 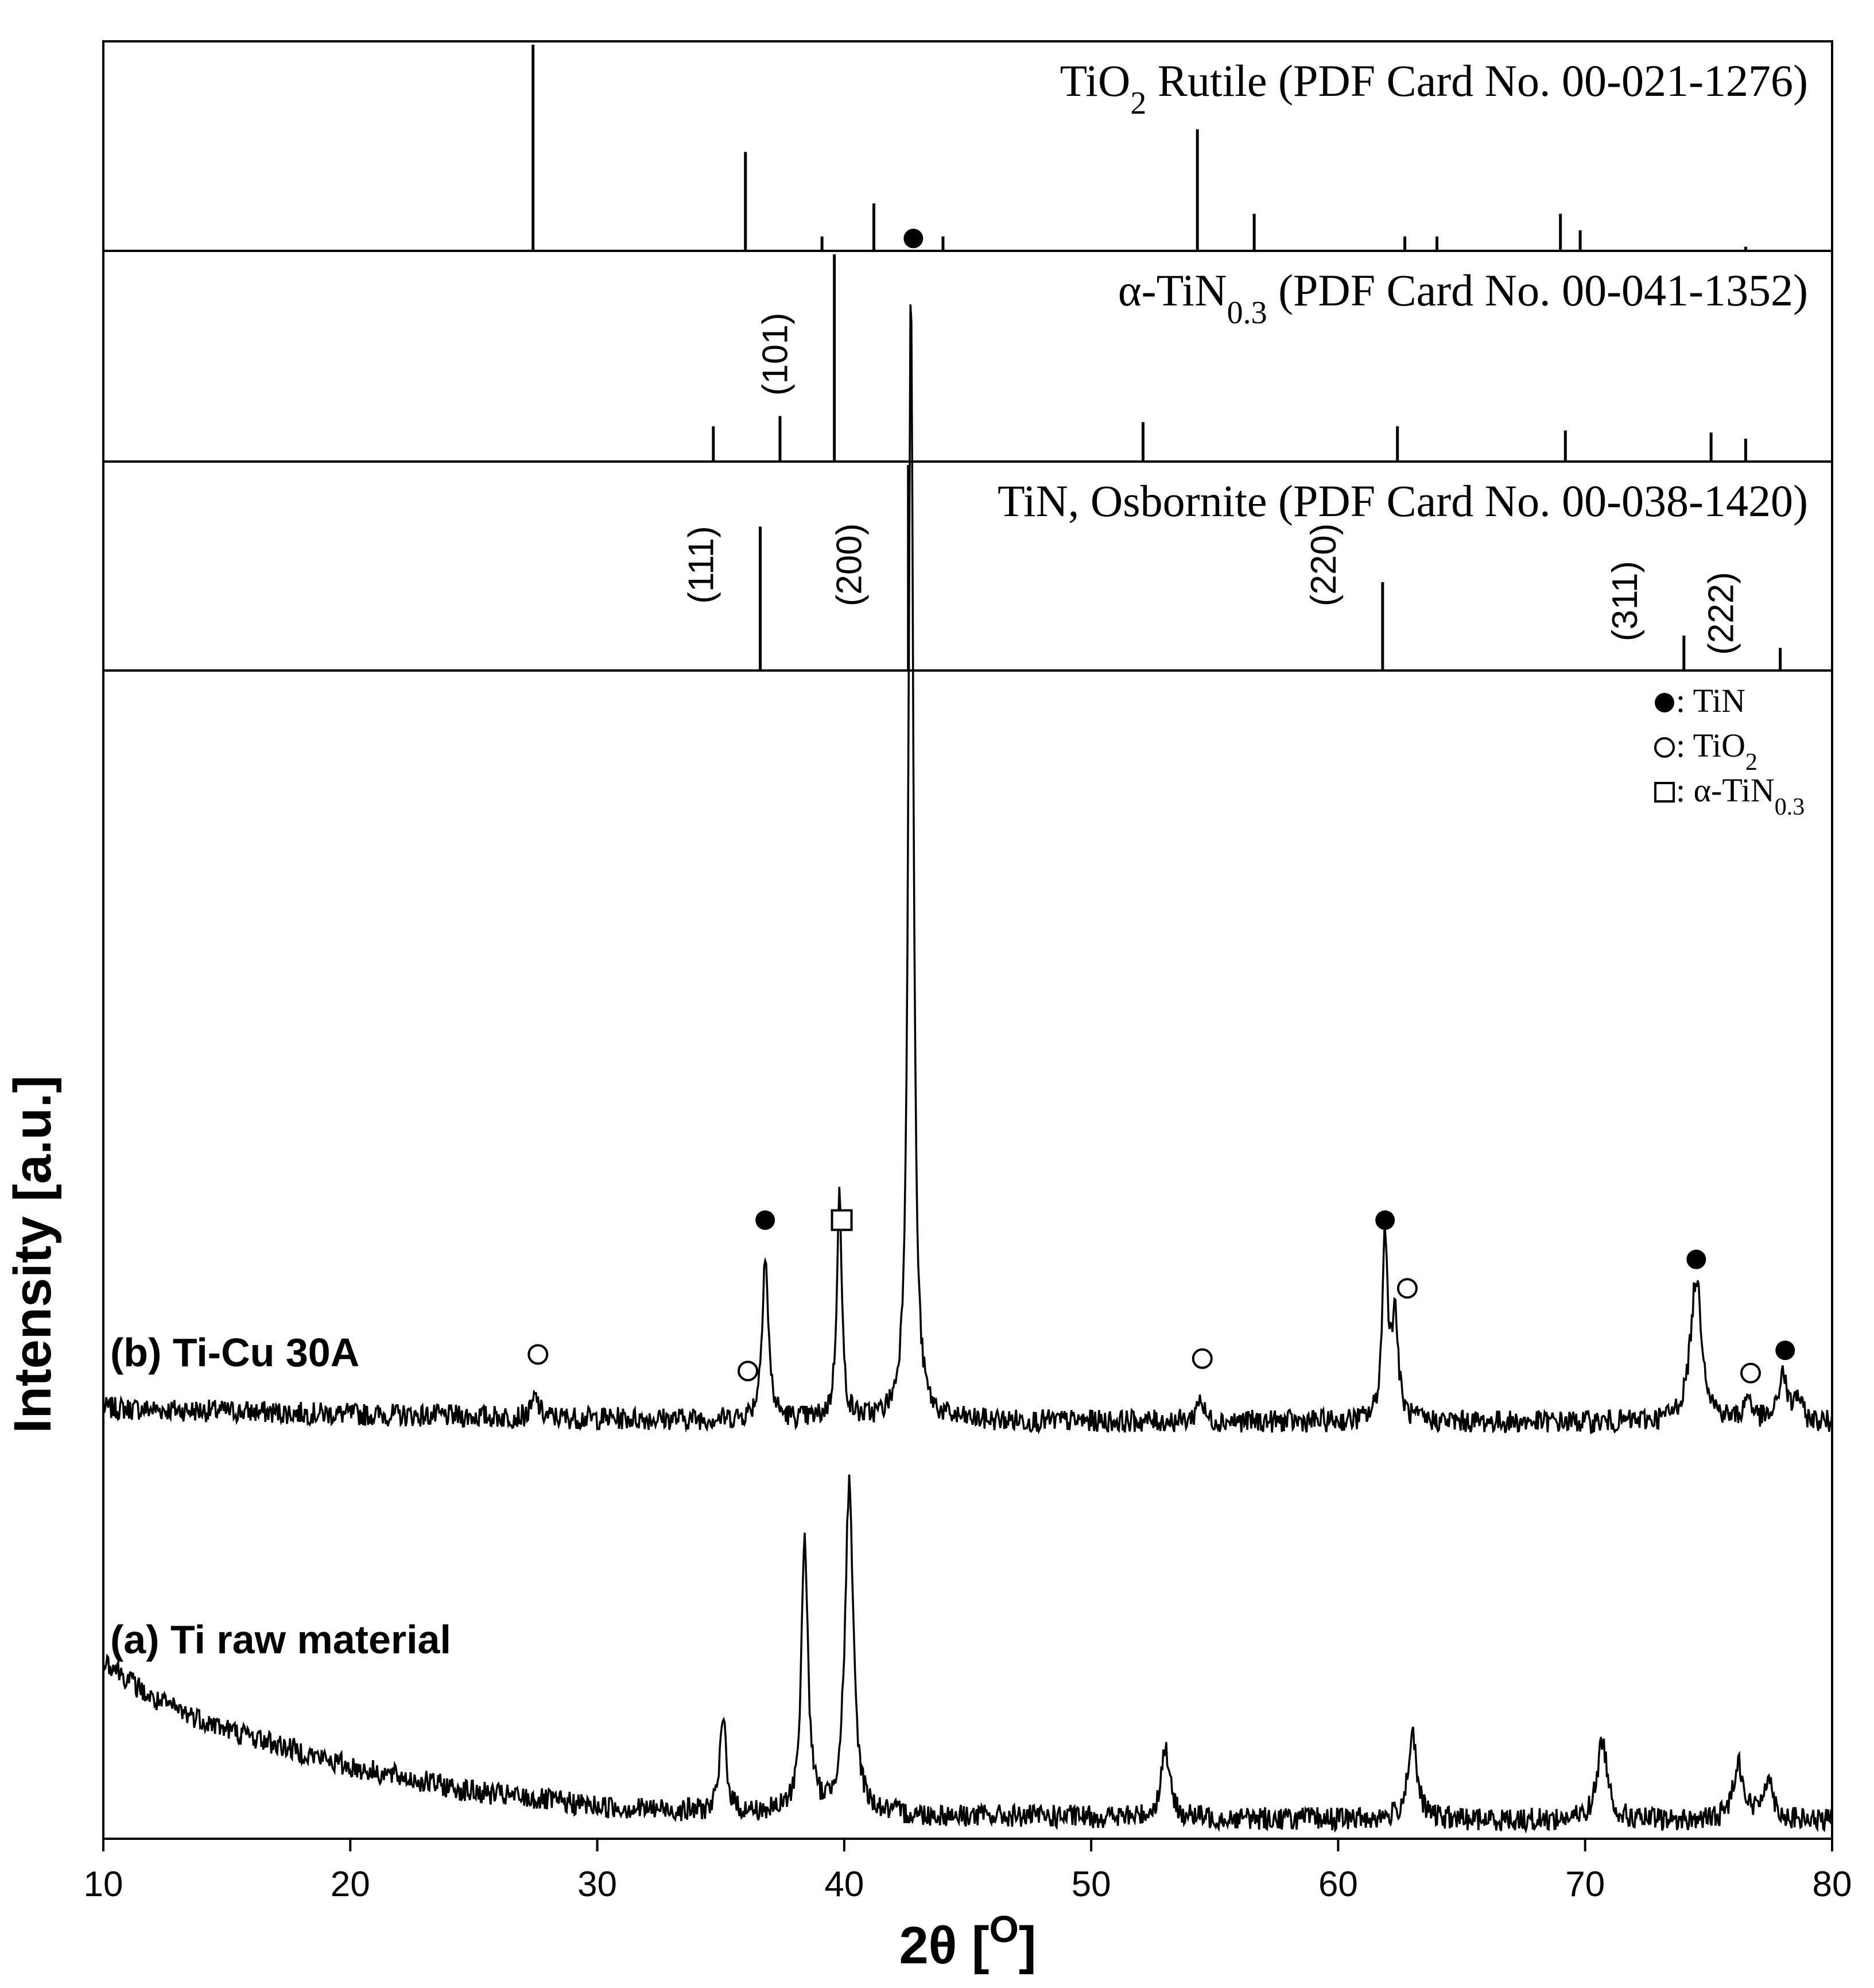 I want to click on hkl-label: (200), so click(x=850, y=565).